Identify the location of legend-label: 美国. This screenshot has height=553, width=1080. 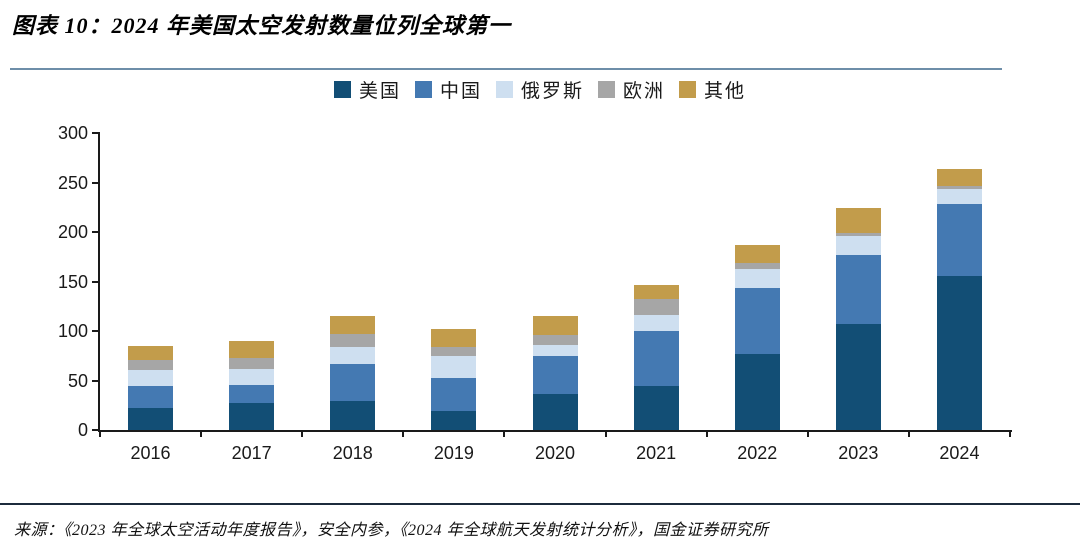
(379, 91).